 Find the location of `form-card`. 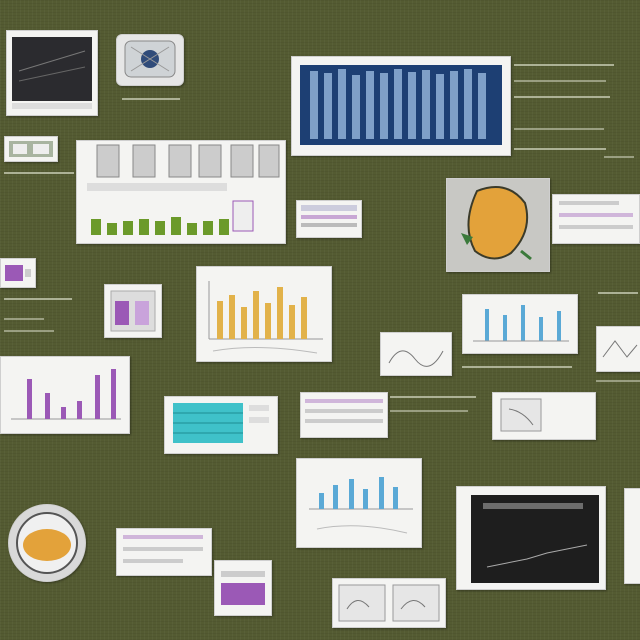

form-card is located at coordinates (596, 219).